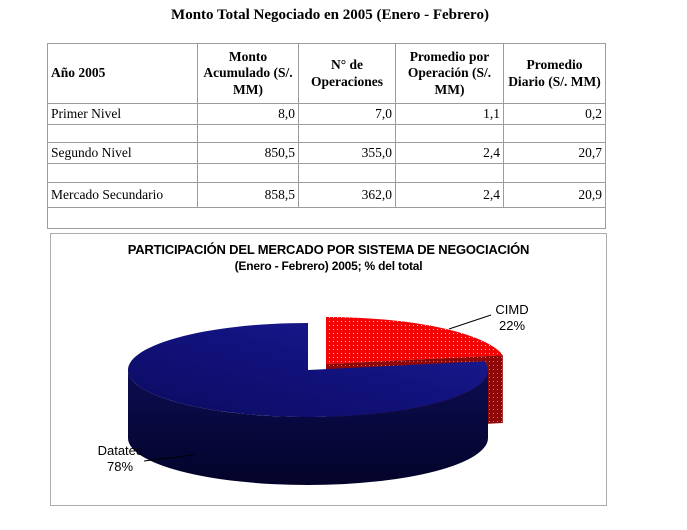  Describe the element at coordinates (347, 153) in the screenshot. I see `cell-operaciones: 355,0` at that location.